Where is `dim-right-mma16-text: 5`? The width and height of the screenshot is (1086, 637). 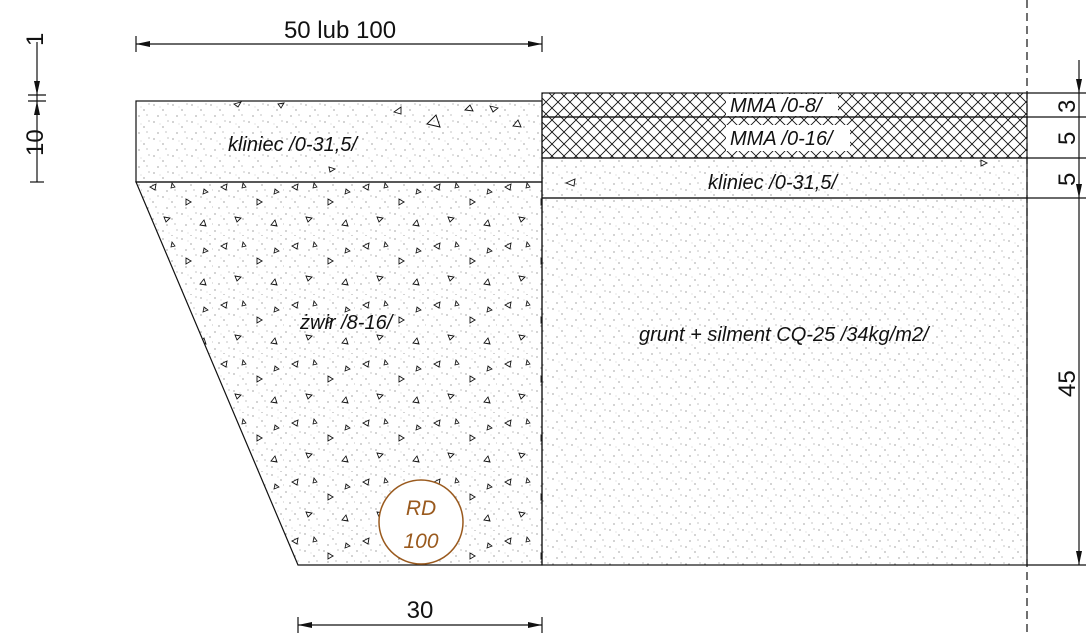 dim-right-mma16-text: 5 is located at coordinates (1067, 138).